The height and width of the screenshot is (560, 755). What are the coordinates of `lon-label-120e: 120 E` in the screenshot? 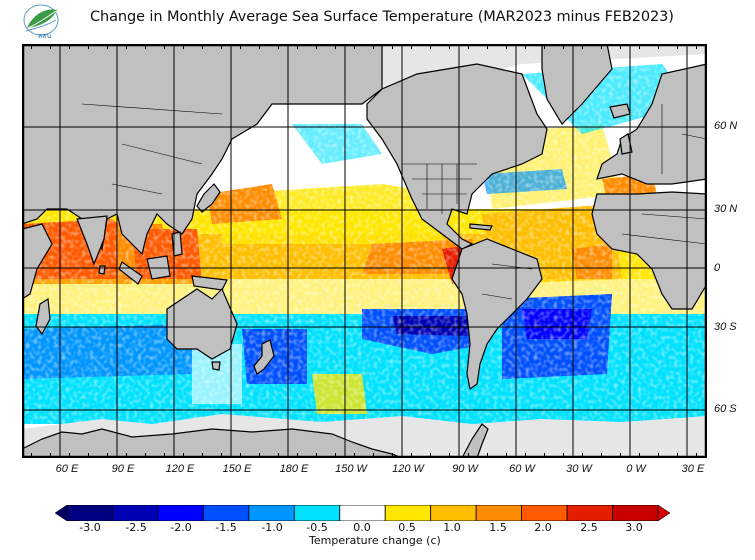 It's located at (180, 469).